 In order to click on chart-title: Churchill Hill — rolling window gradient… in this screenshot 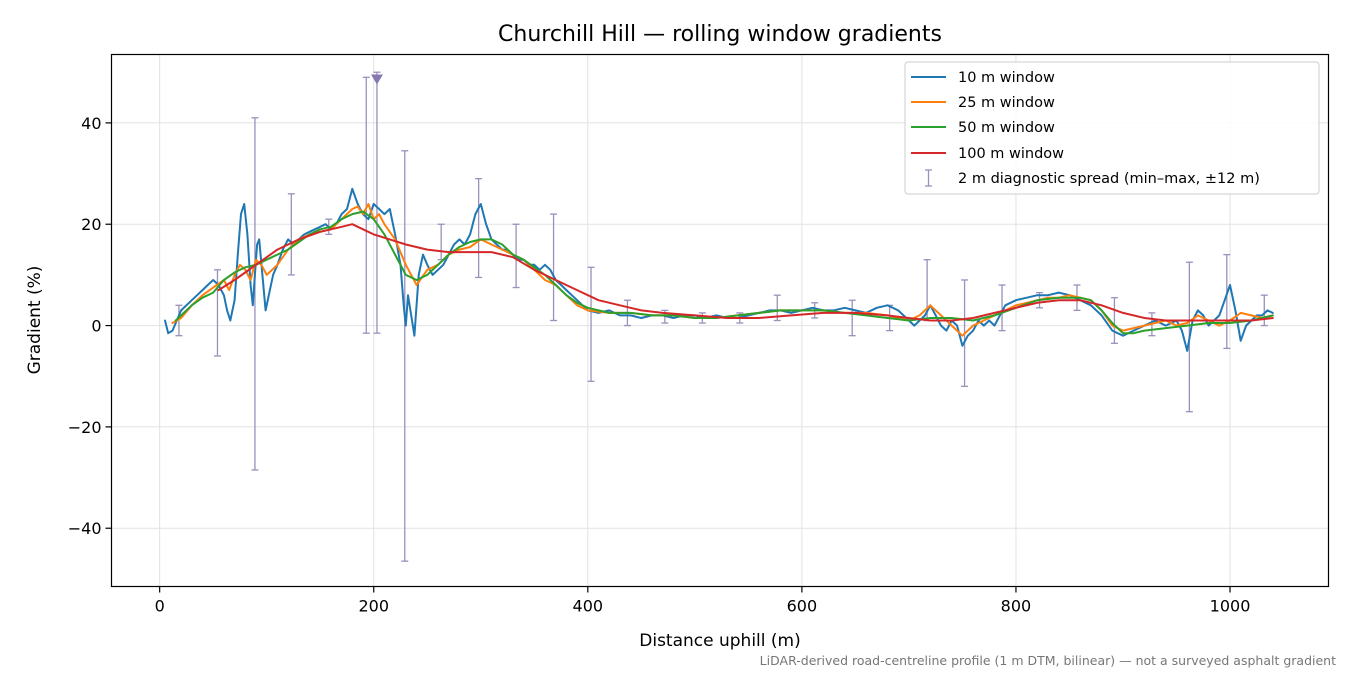, I will do `click(720, 34)`.